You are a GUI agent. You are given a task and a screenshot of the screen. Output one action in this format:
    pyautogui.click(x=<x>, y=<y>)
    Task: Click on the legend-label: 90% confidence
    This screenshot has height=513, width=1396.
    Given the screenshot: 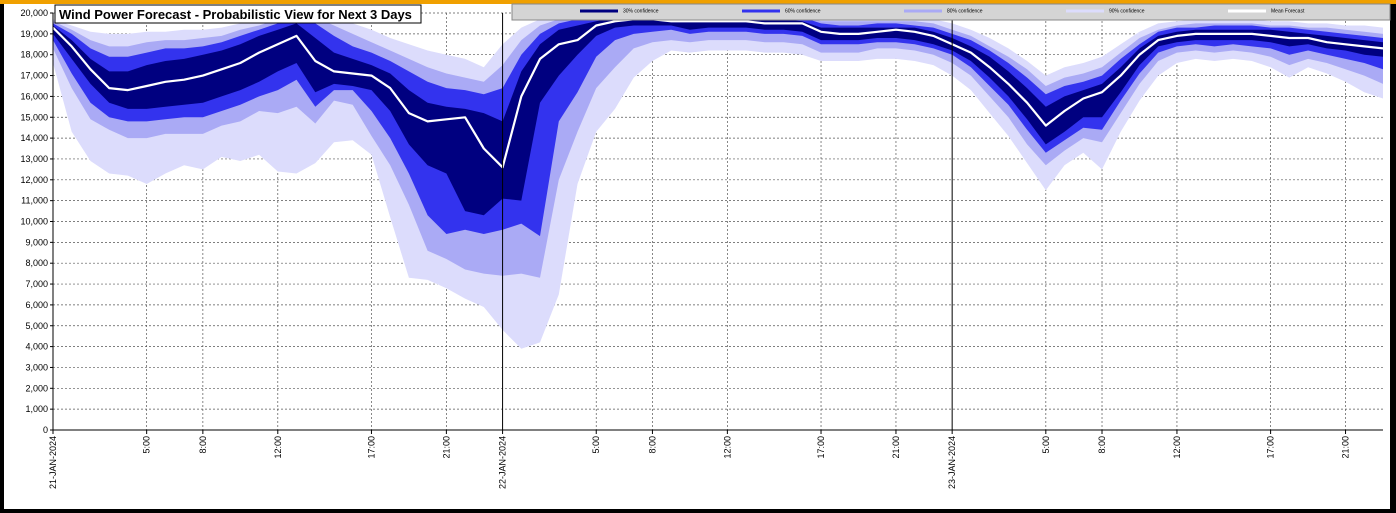 What is the action you would take?
    pyautogui.click(x=1127, y=12)
    